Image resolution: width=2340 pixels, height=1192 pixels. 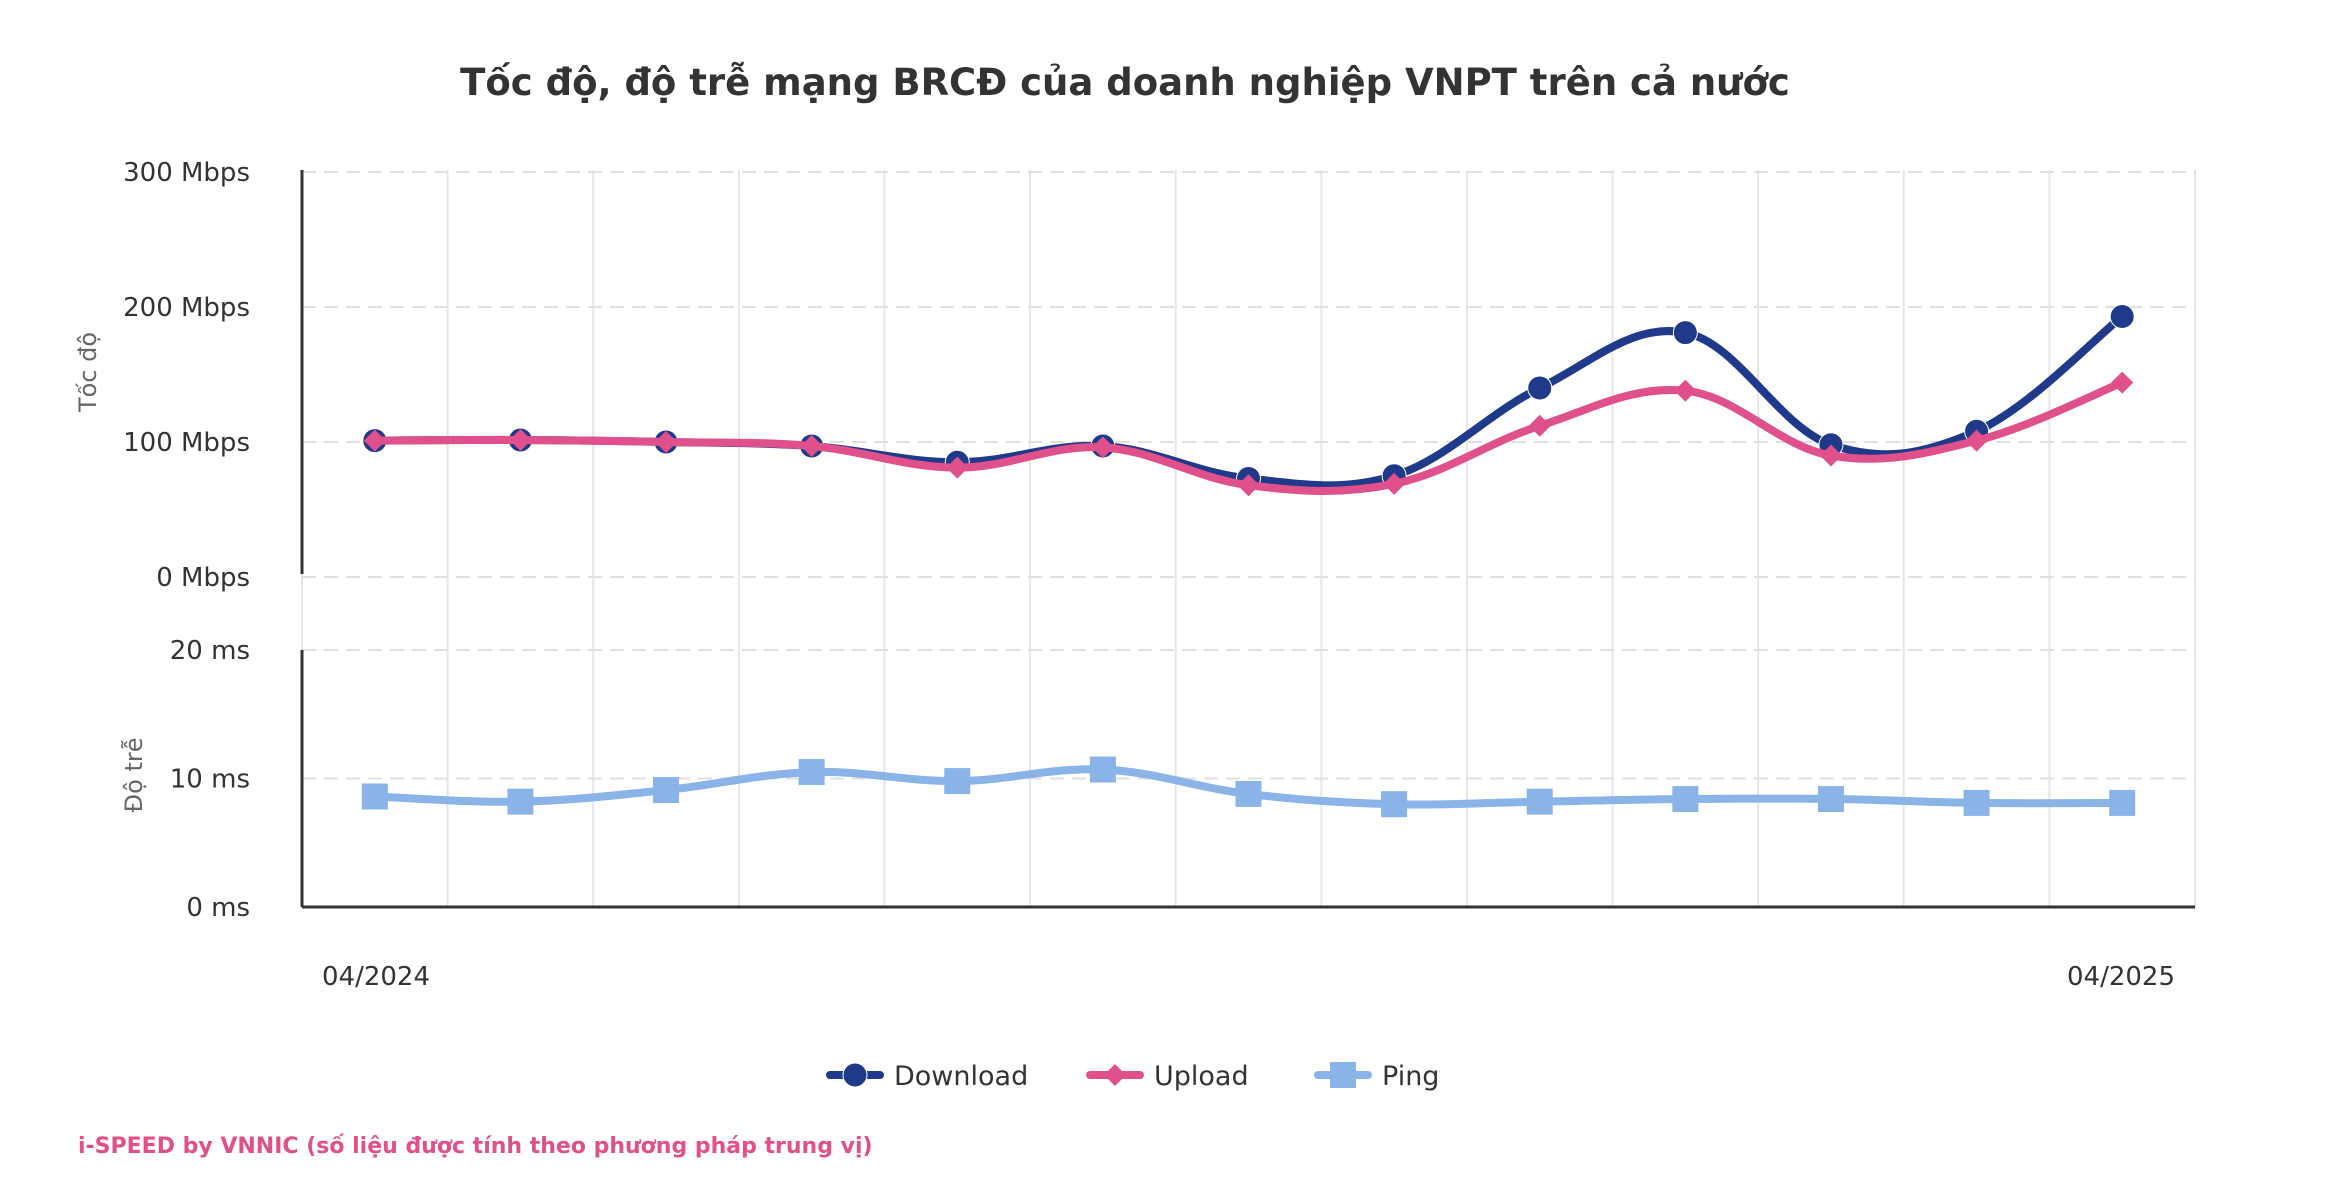 What do you see at coordinates (133, 775) in the screenshot?
I see `latency-axis-title: Độ trễ` at bounding box center [133, 775].